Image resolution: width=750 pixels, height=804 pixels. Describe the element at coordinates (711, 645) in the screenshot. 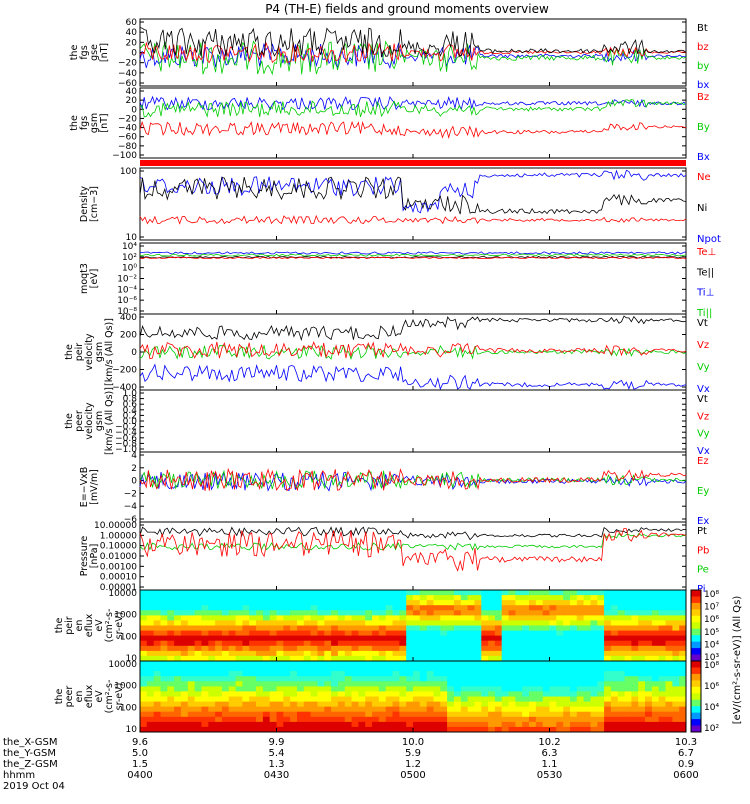

I see `colorbar-tick-label: 10⁴` at that location.